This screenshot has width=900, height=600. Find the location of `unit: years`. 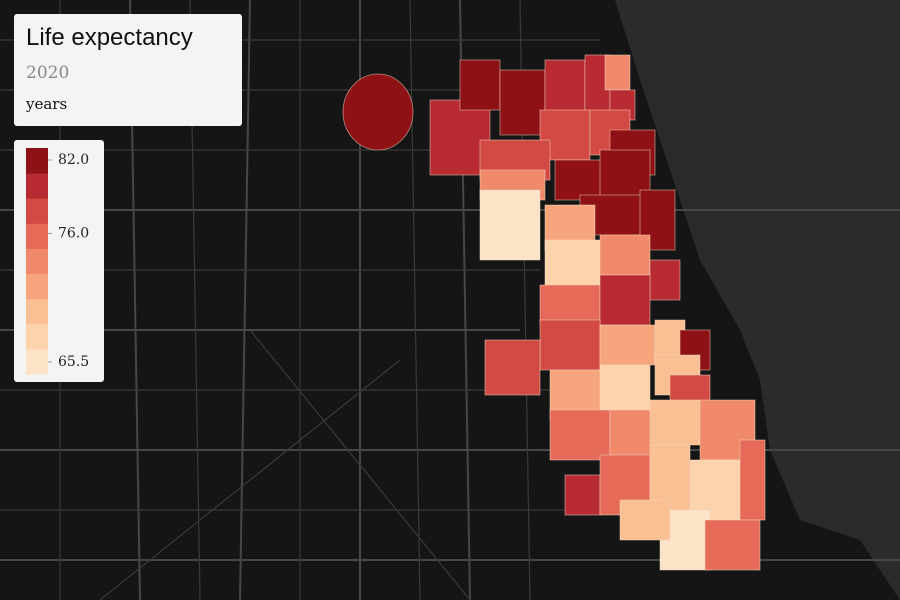

unit: years is located at coordinates (46, 104).